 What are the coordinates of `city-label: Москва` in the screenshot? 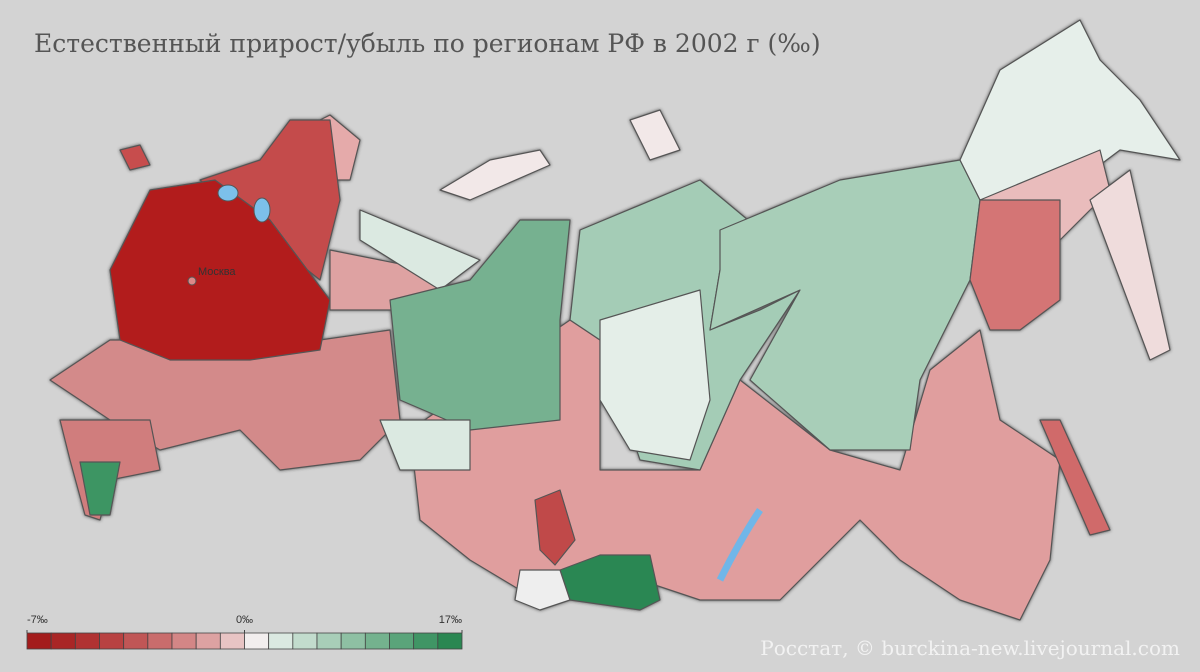 It's located at (217, 272).